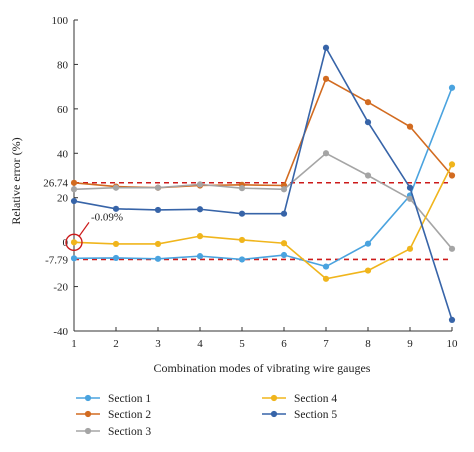  What do you see at coordinates (284, 344) in the screenshot?
I see `x-tick-label: 6` at bounding box center [284, 344].